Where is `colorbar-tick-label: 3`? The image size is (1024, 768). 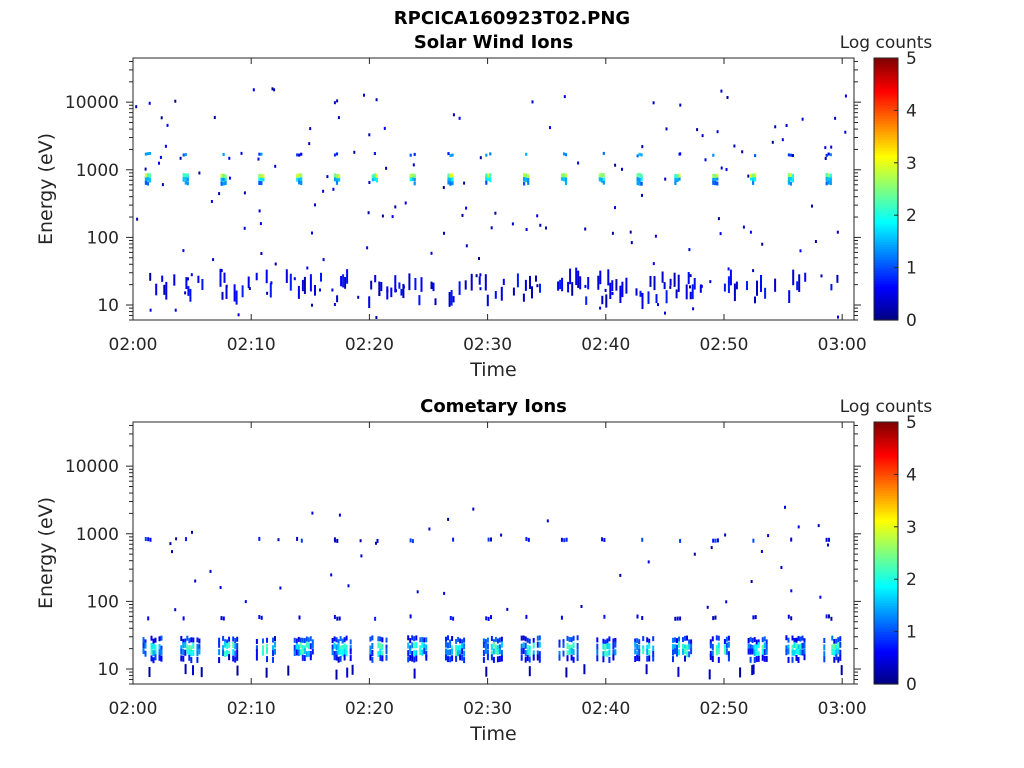
colorbar-tick-label: 3 is located at coordinates (911, 528).